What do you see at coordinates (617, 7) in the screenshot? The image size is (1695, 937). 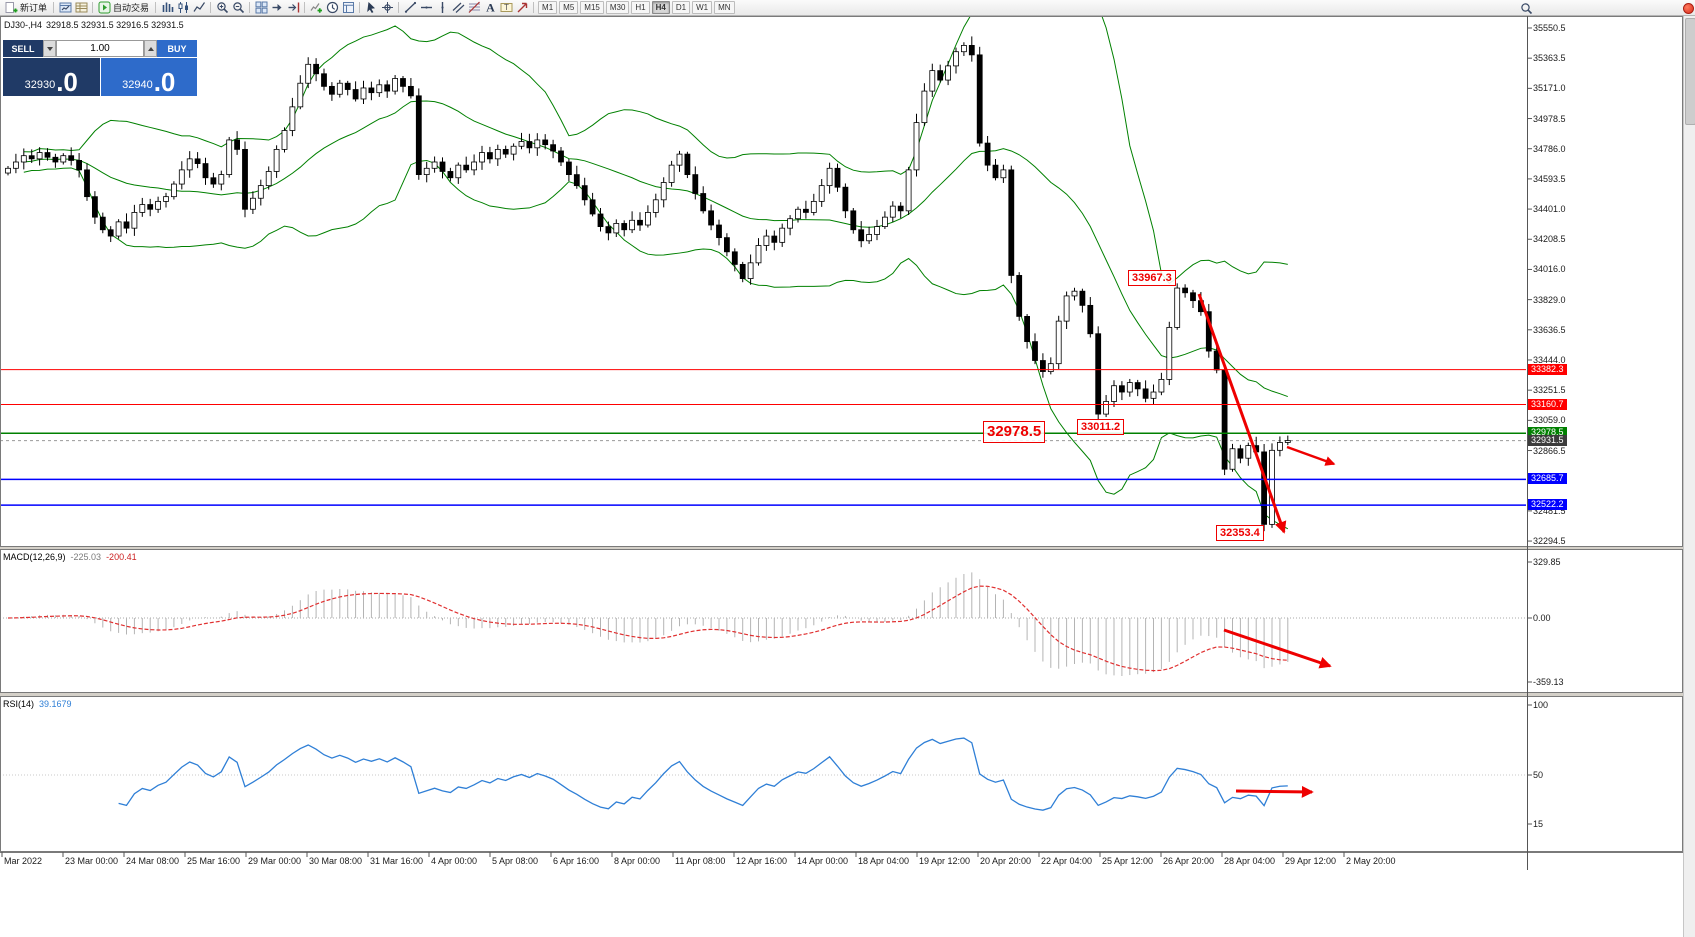 I see `timeframe-m30-button: M30` at bounding box center [617, 7].